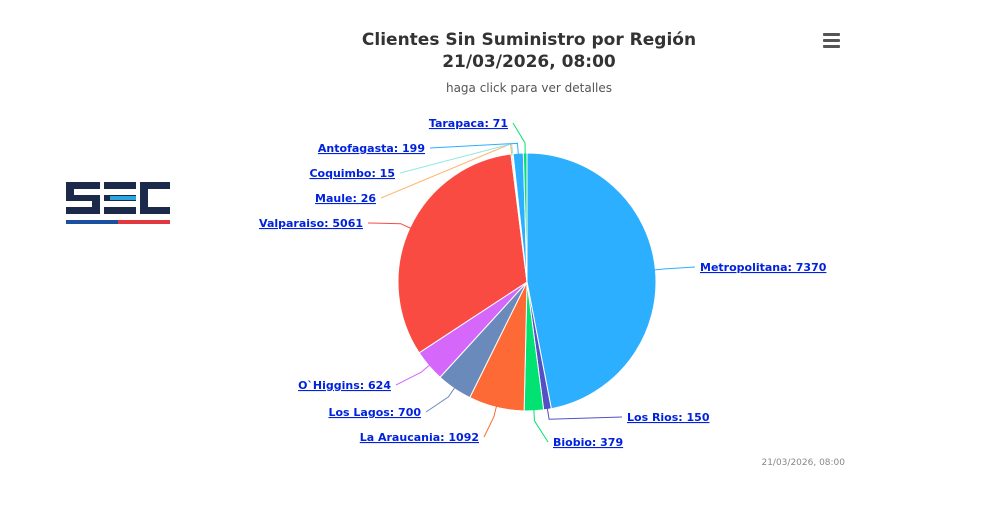 The image size is (996, 507). What do you see at coordinates (588, 442) in the screenshot?
I see `data-label: Biobio: 379` at bounding box center [588, 442].